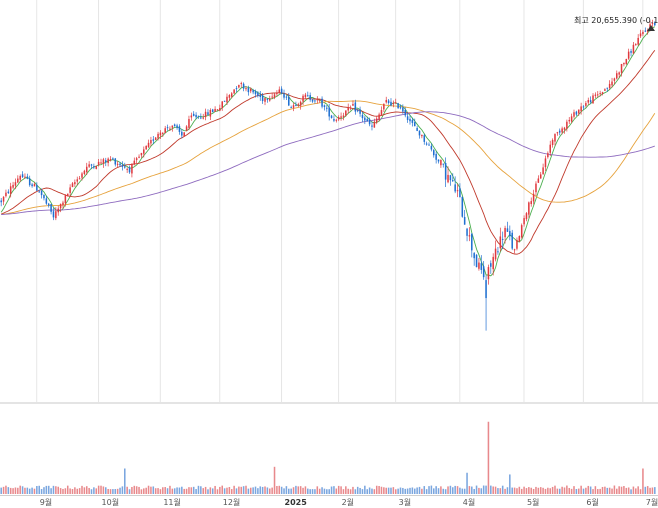 The height and width of the screenshot is (508, 658). I want to click on volume-bars, so click(328, 457).